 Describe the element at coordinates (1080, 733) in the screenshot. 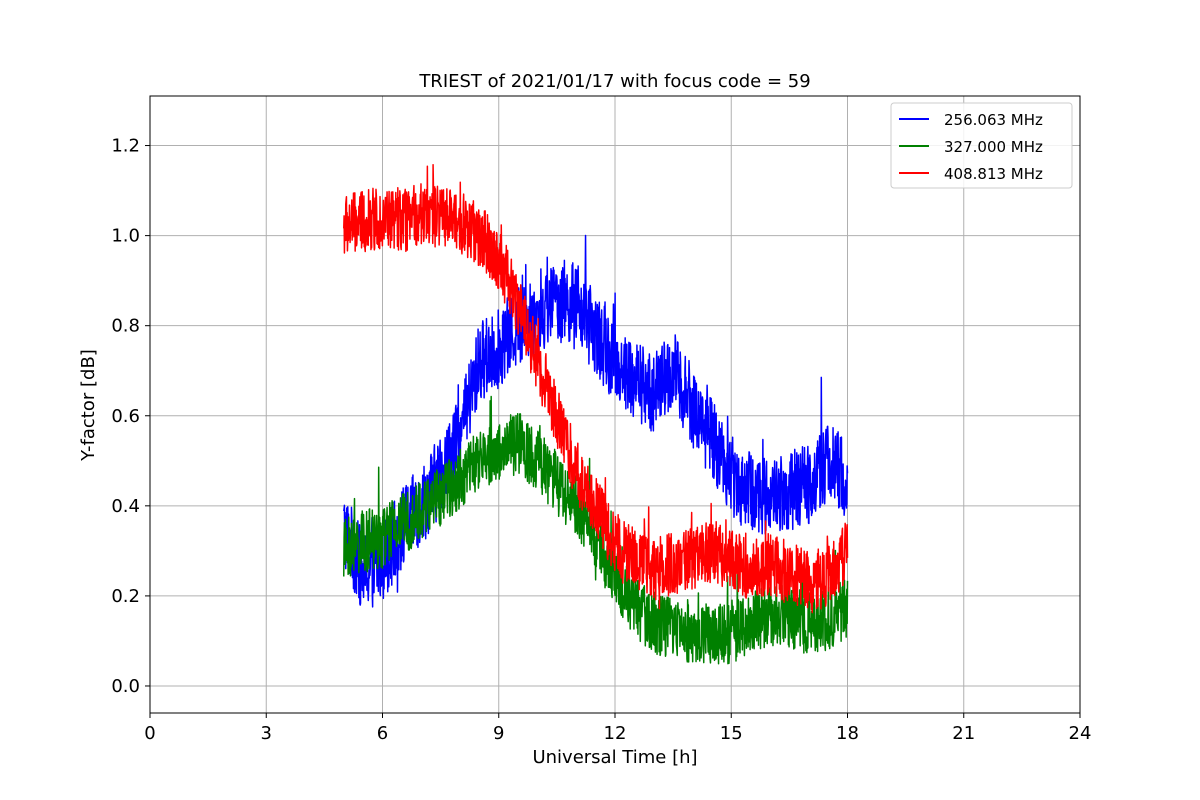

I see `x-tick-label: 24` at that location.